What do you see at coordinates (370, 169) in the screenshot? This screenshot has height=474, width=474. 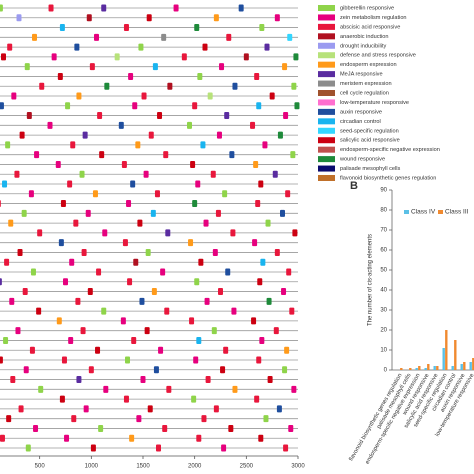 I see `legend-label: palisade mesophyll cells` at bounding box center [370, 169].